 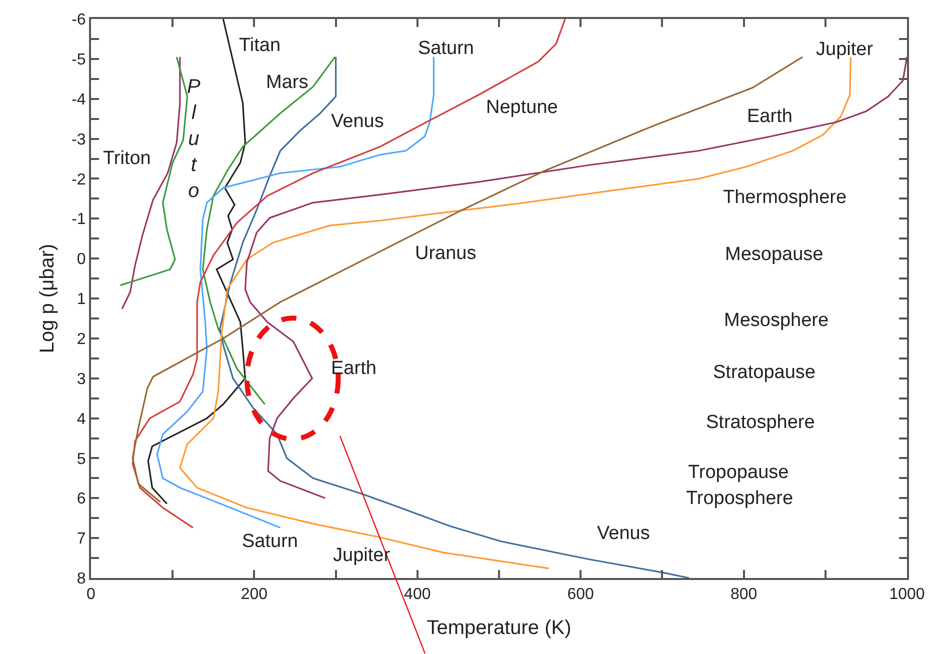 What do you see at coordinates (785, 197) in the screenshot?
I see `annotation: Thermosphere` at bounding box center [785, 197].